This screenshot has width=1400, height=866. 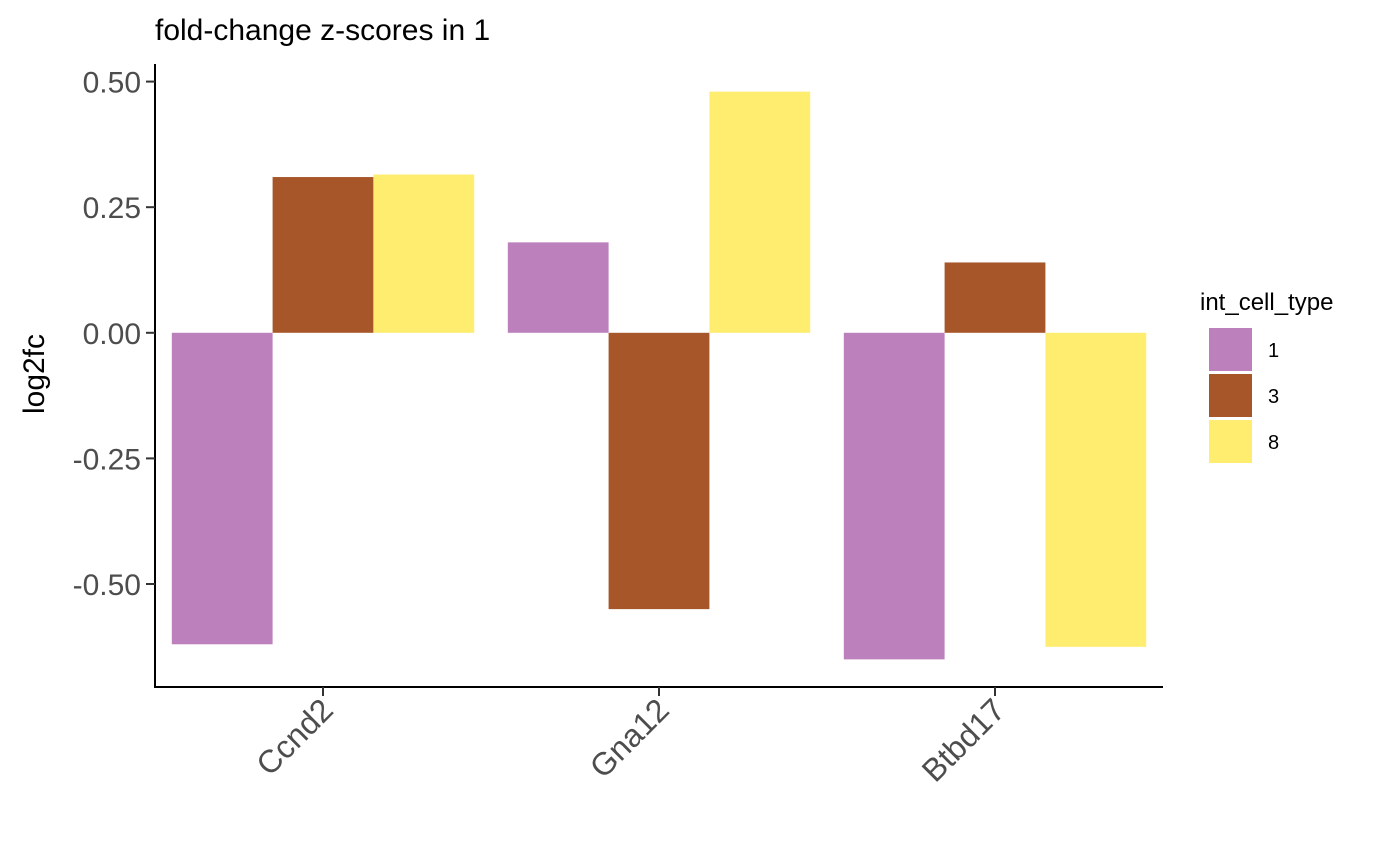 What do you see at coordinates (294, 736) in the screenshot?
I see `x-tick-label-ccnd2: Ccnd2` at bounding box center [294, 736].